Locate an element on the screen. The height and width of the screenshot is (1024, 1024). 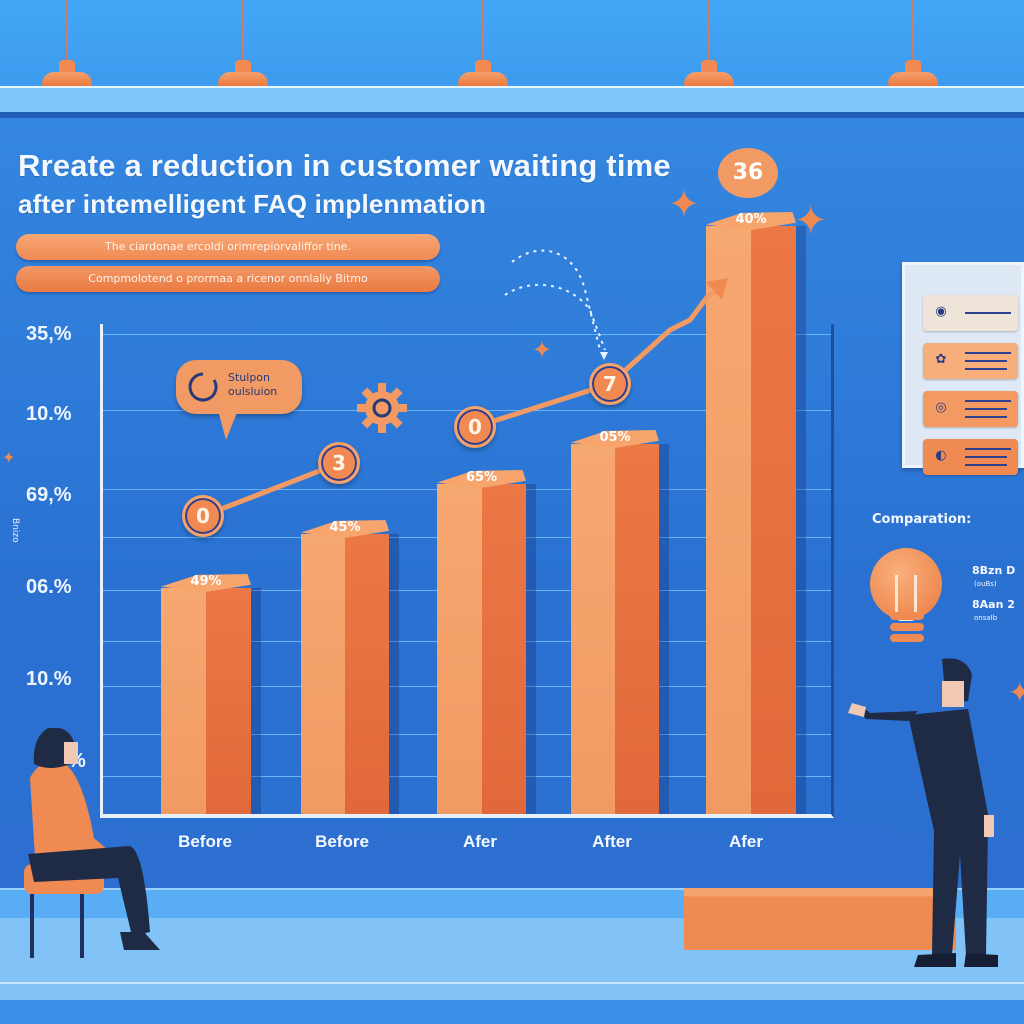
bar-value-label: 45% is located at coordinates (345, 527).